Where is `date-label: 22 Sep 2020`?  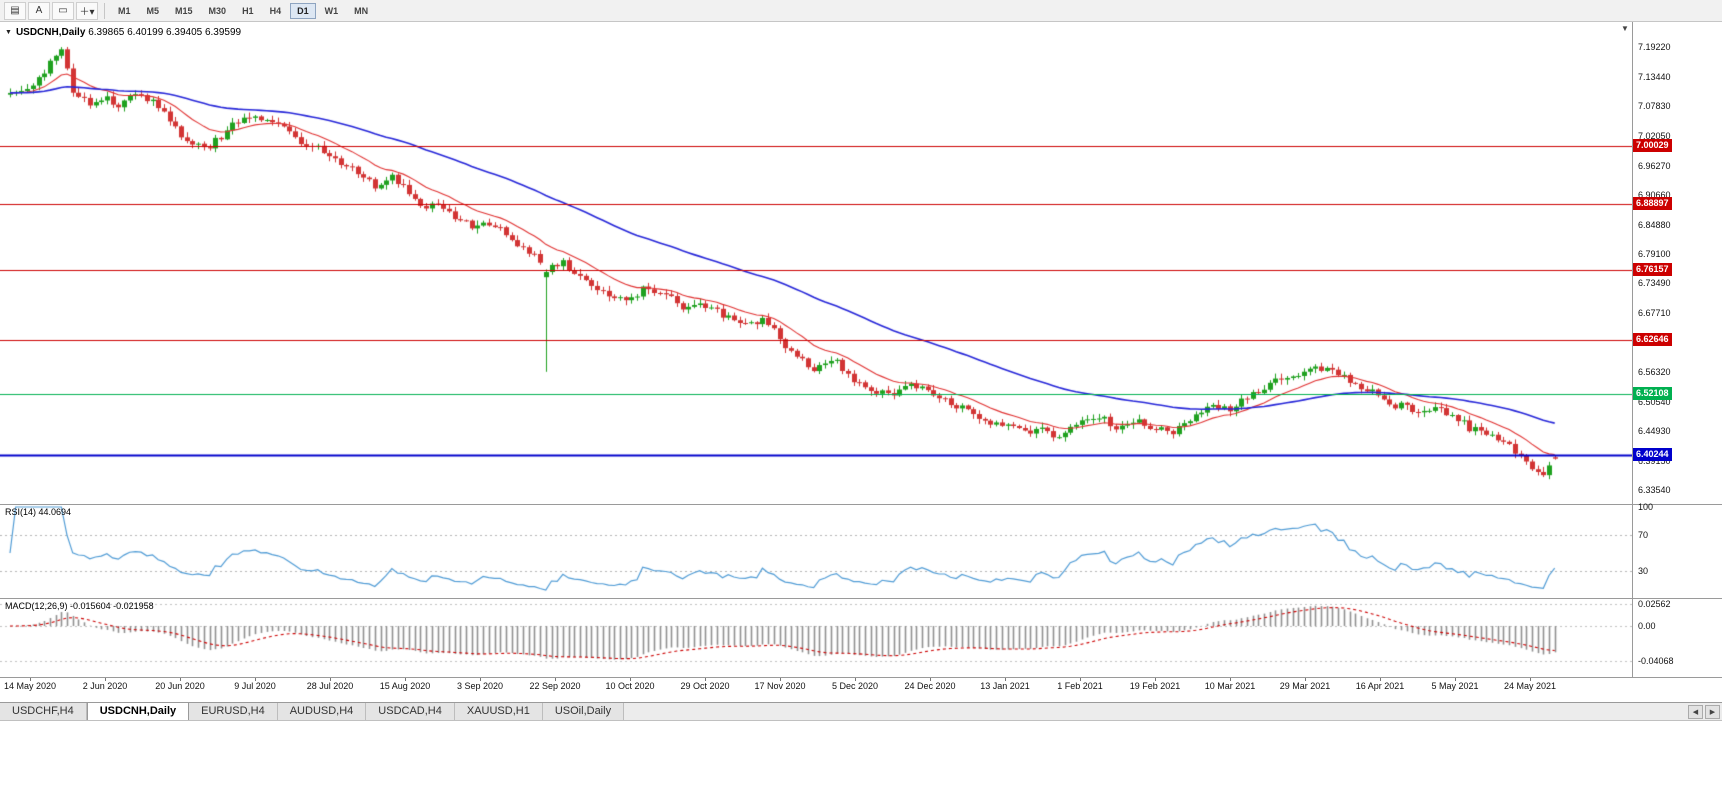
date-label: 22 Sep 2020 is located at coordinates (555, 686).